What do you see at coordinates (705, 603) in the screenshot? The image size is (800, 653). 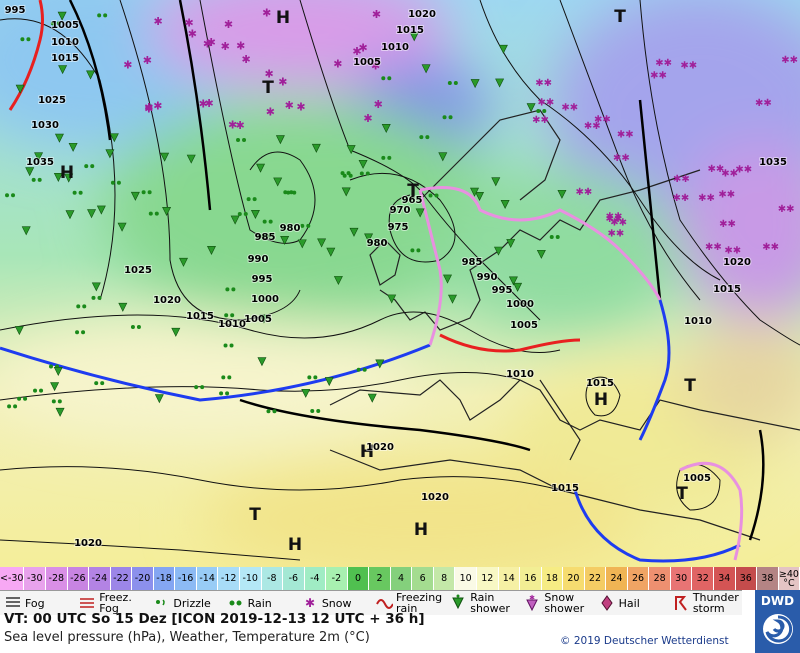 I see `weather-legend-item: Thunder storm` at bounding box center [705, 603].